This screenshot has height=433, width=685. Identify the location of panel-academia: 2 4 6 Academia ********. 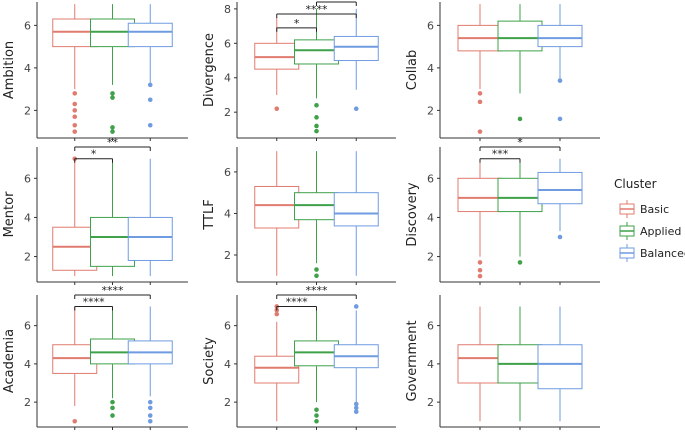
(95, 357).